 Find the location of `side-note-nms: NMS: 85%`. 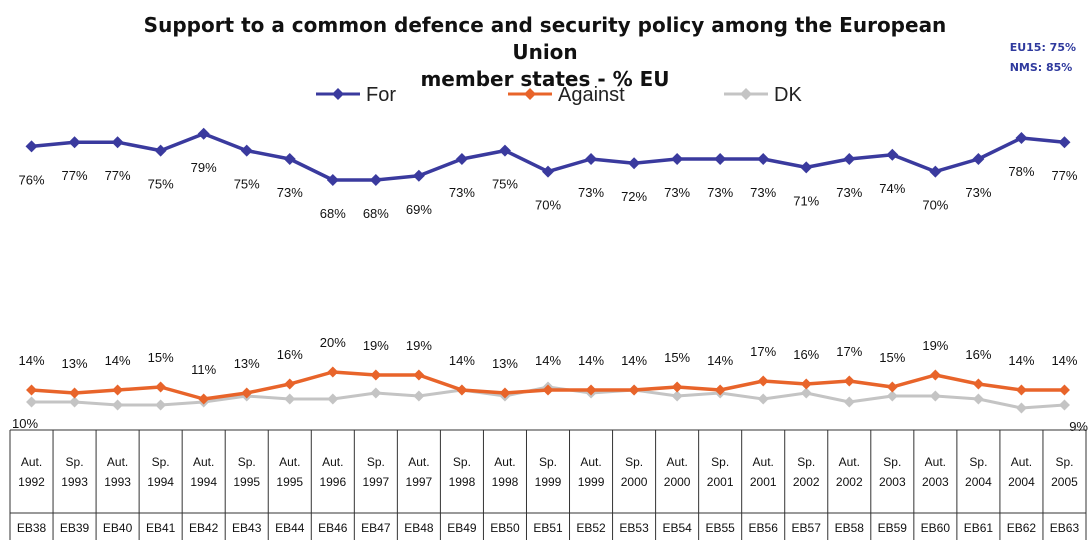

side-note-nms: NMS: 85% is located at coordinates (1041, 67).